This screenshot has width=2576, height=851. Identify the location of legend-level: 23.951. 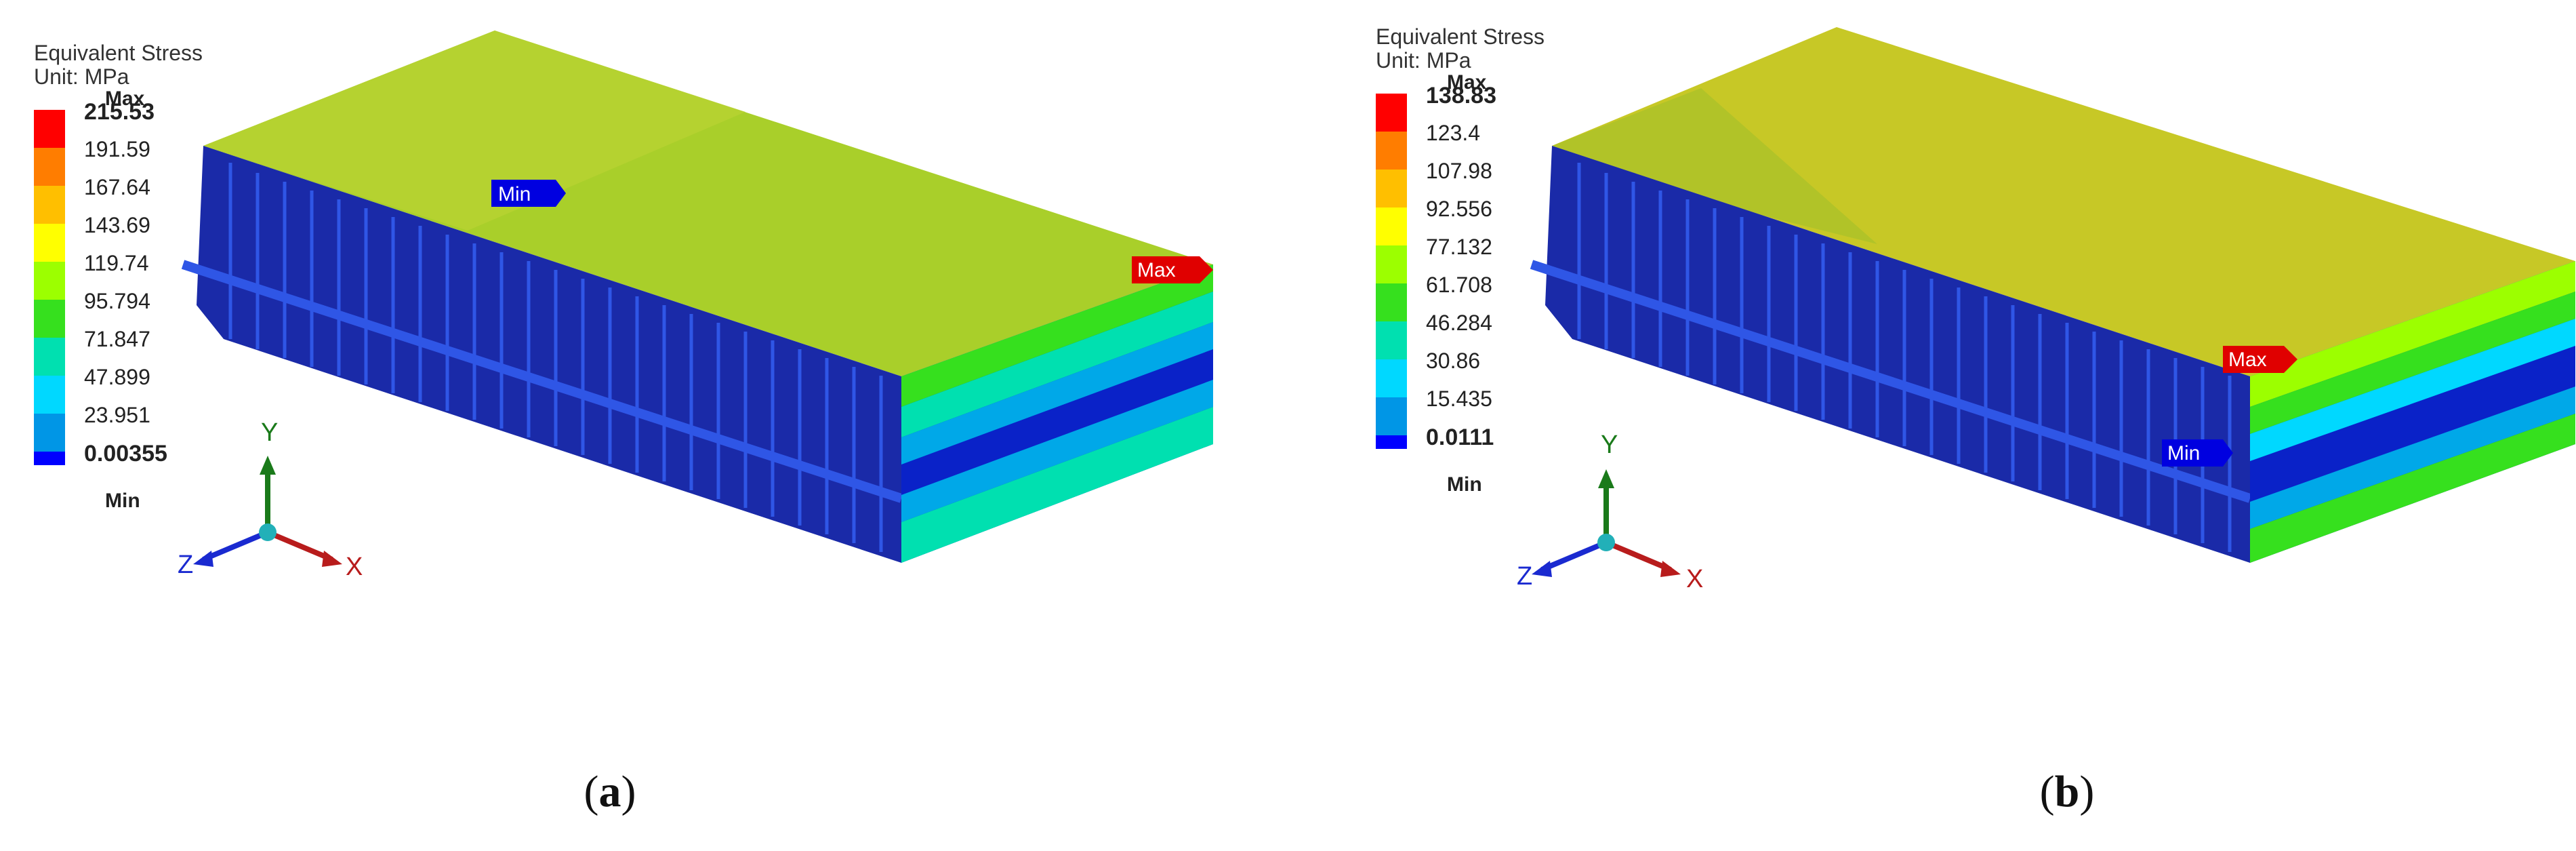
(143, 427).